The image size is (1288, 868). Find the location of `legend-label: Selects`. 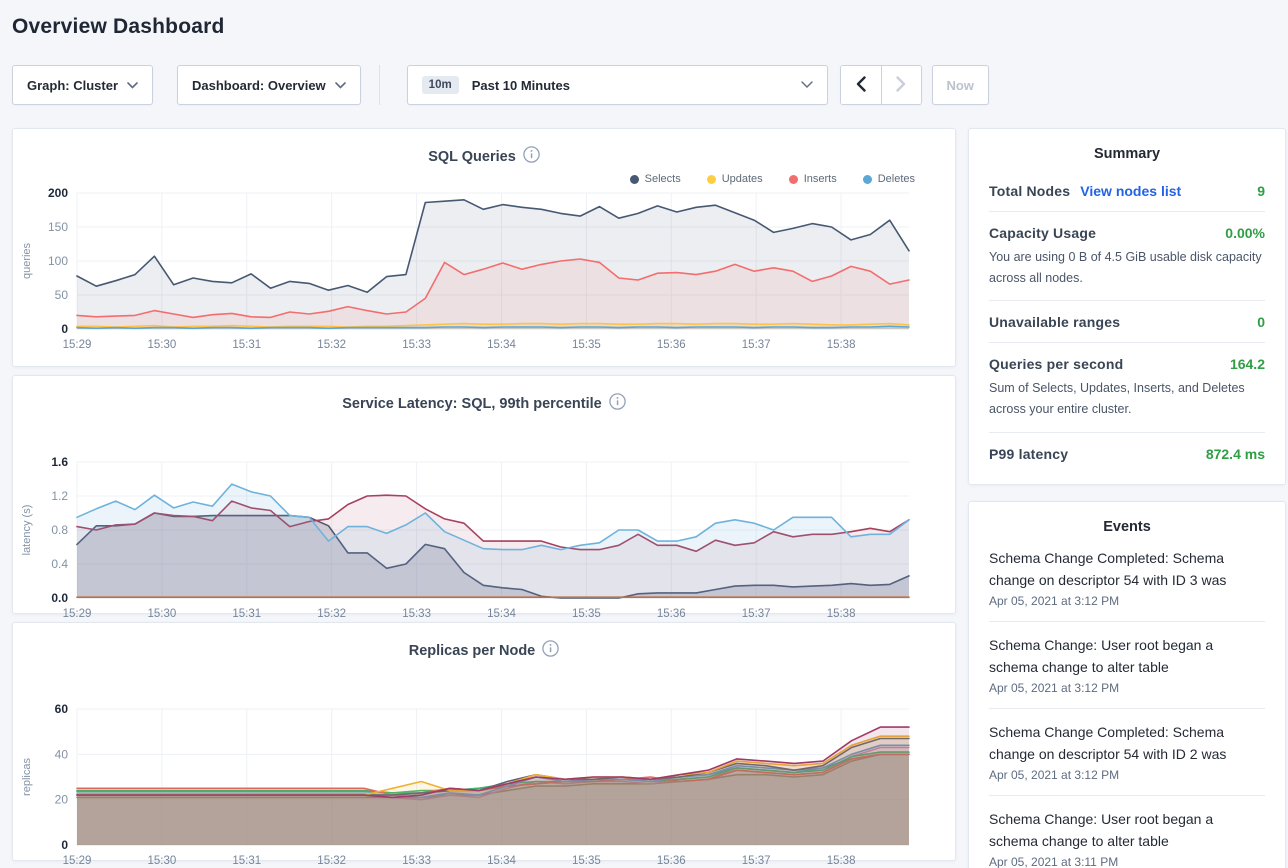

legend-label: Selects is located at coordinates (662, 179).